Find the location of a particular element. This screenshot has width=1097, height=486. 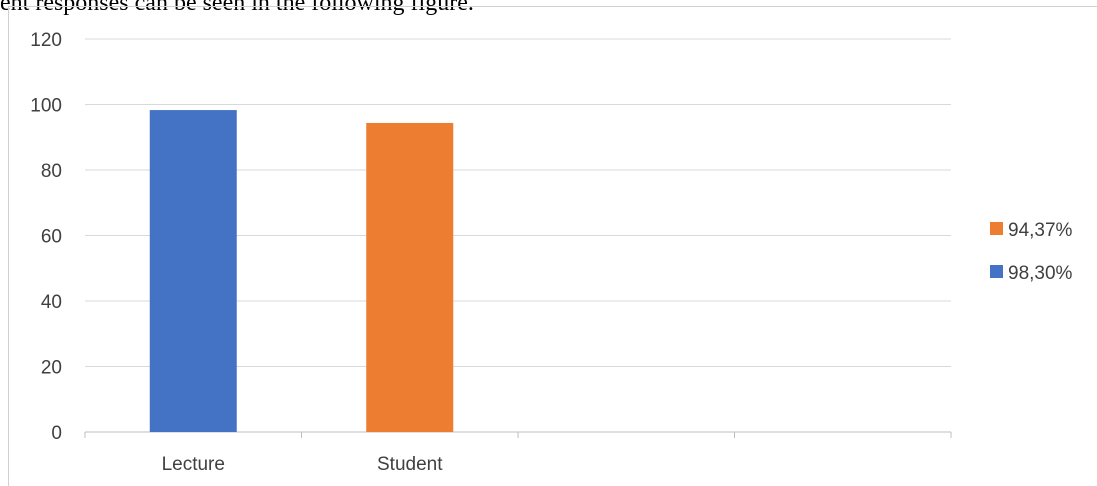

y-tick-label-80: 80 is located at coordinates (51, 171).